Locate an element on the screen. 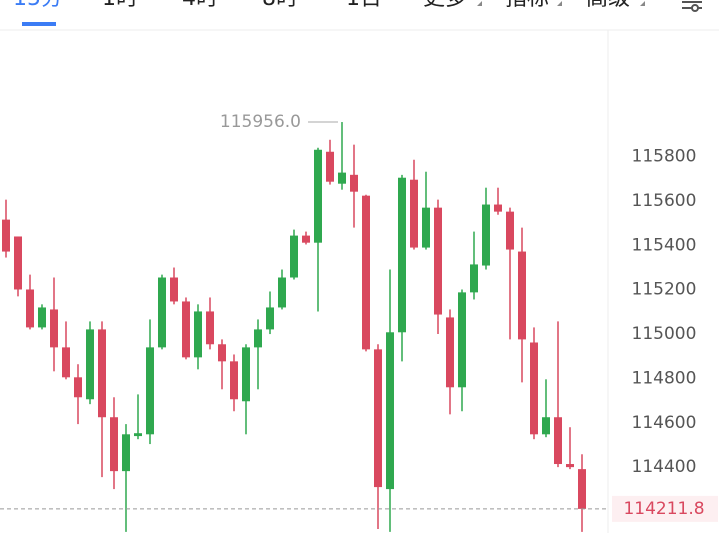 Image resolution: width=719 pixels, height=533 pixels. tab: 更多 is located at coordinates (445, 5).